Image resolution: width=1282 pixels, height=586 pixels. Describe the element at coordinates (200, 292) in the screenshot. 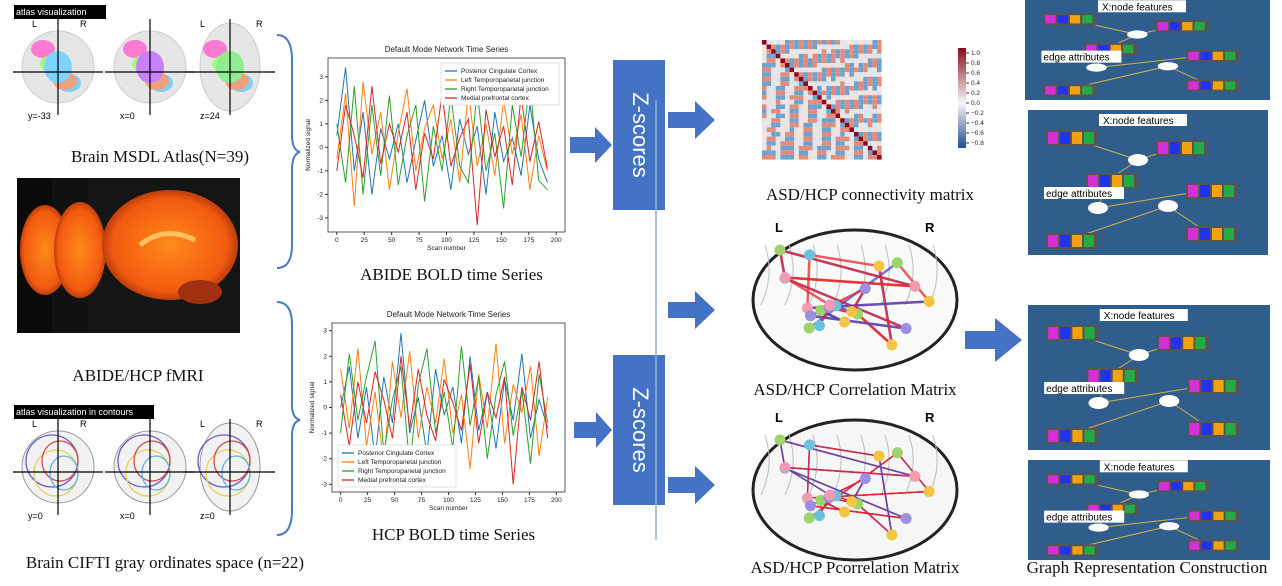

I see `fmri-detail` at that location.